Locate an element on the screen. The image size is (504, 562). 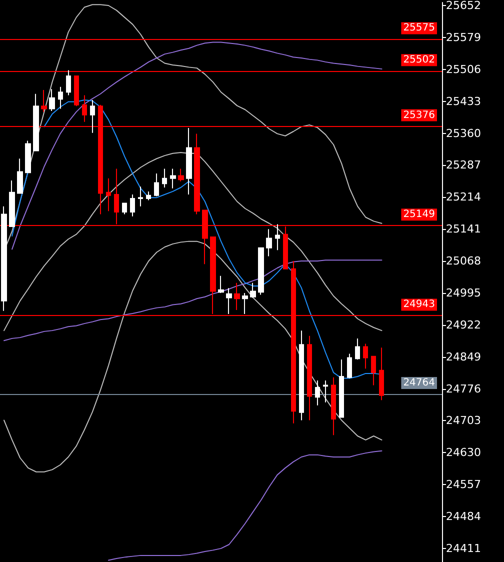
y-tick-label: 25214 is located at coordinates (463, 197).